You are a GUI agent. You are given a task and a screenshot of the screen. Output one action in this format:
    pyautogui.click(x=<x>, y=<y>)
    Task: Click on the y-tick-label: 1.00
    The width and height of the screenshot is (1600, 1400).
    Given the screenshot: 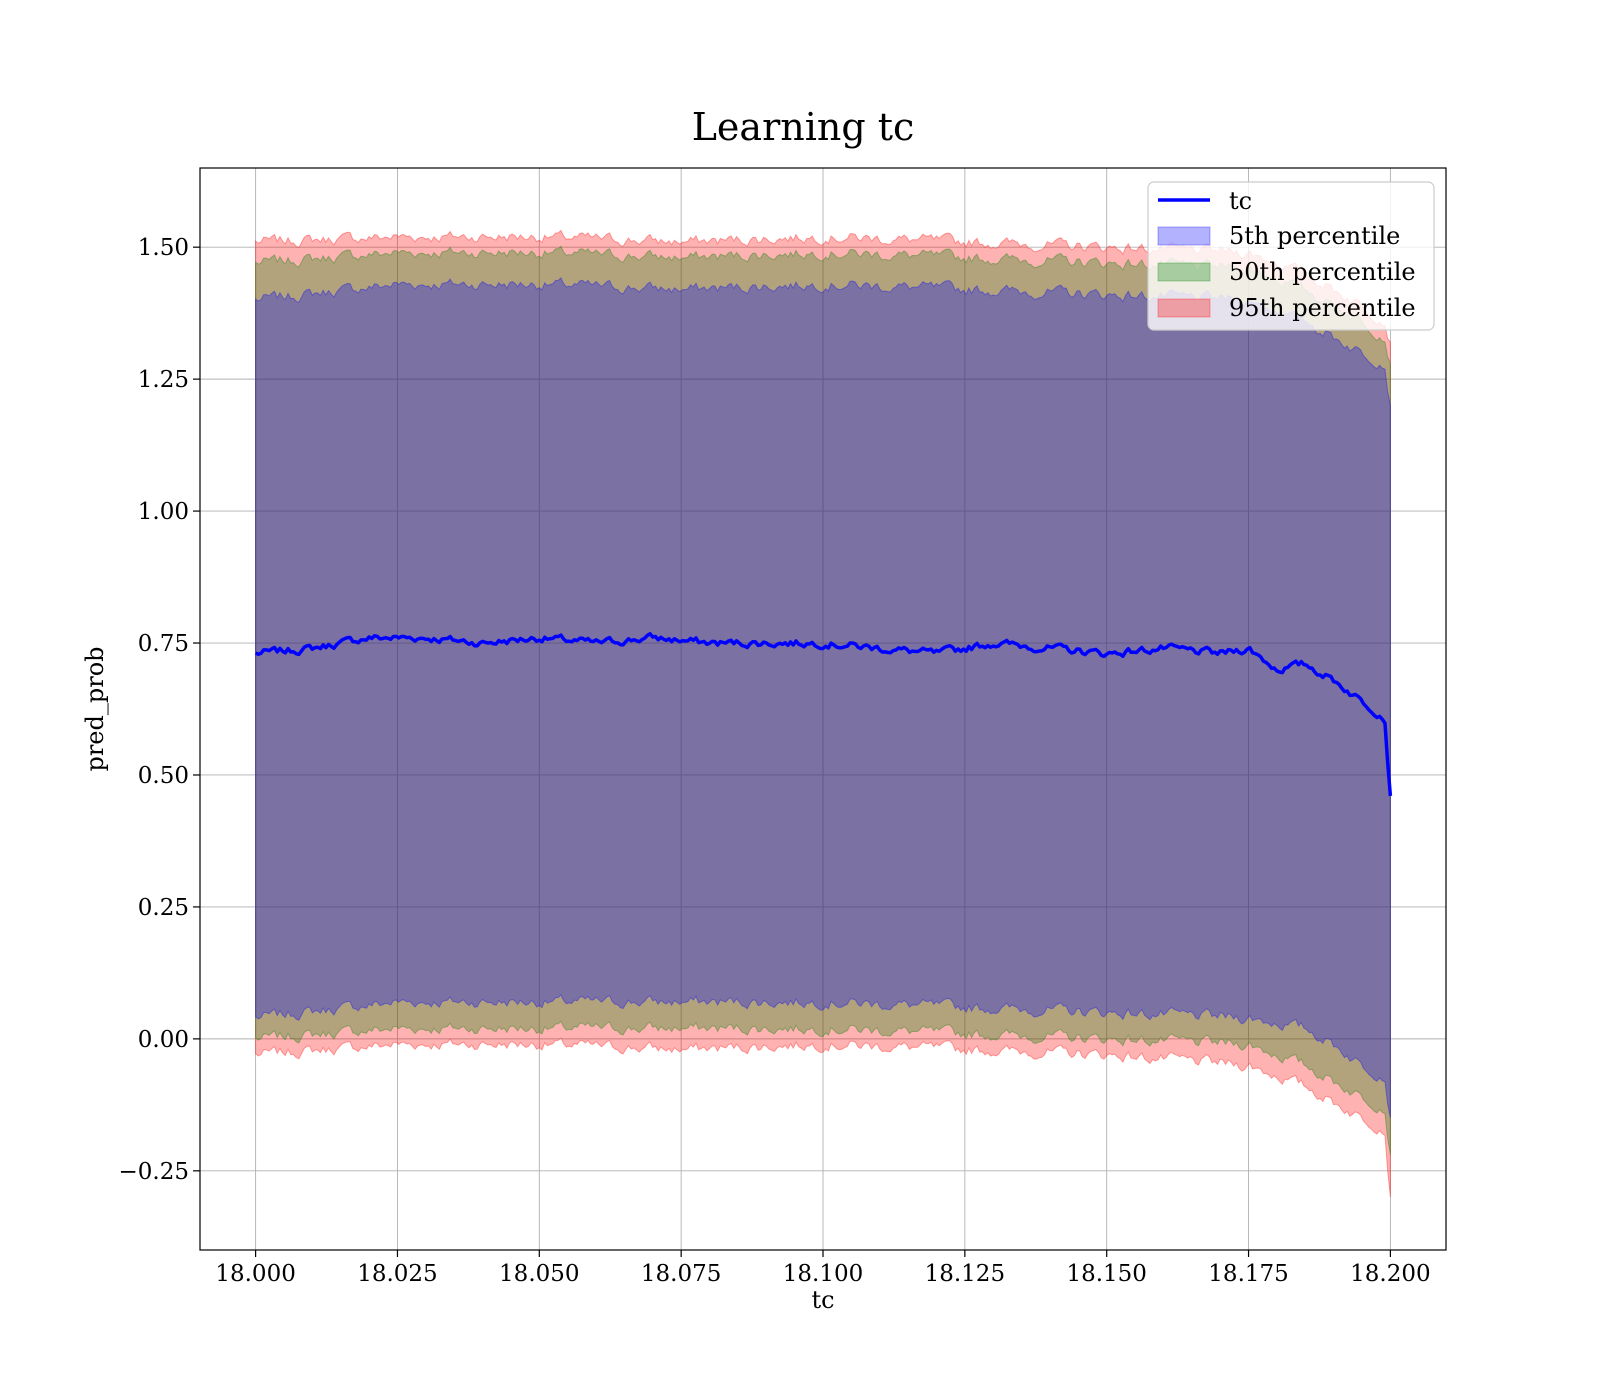 What is the action you would take?
    pyautogui.click(x=163, y=512)
    